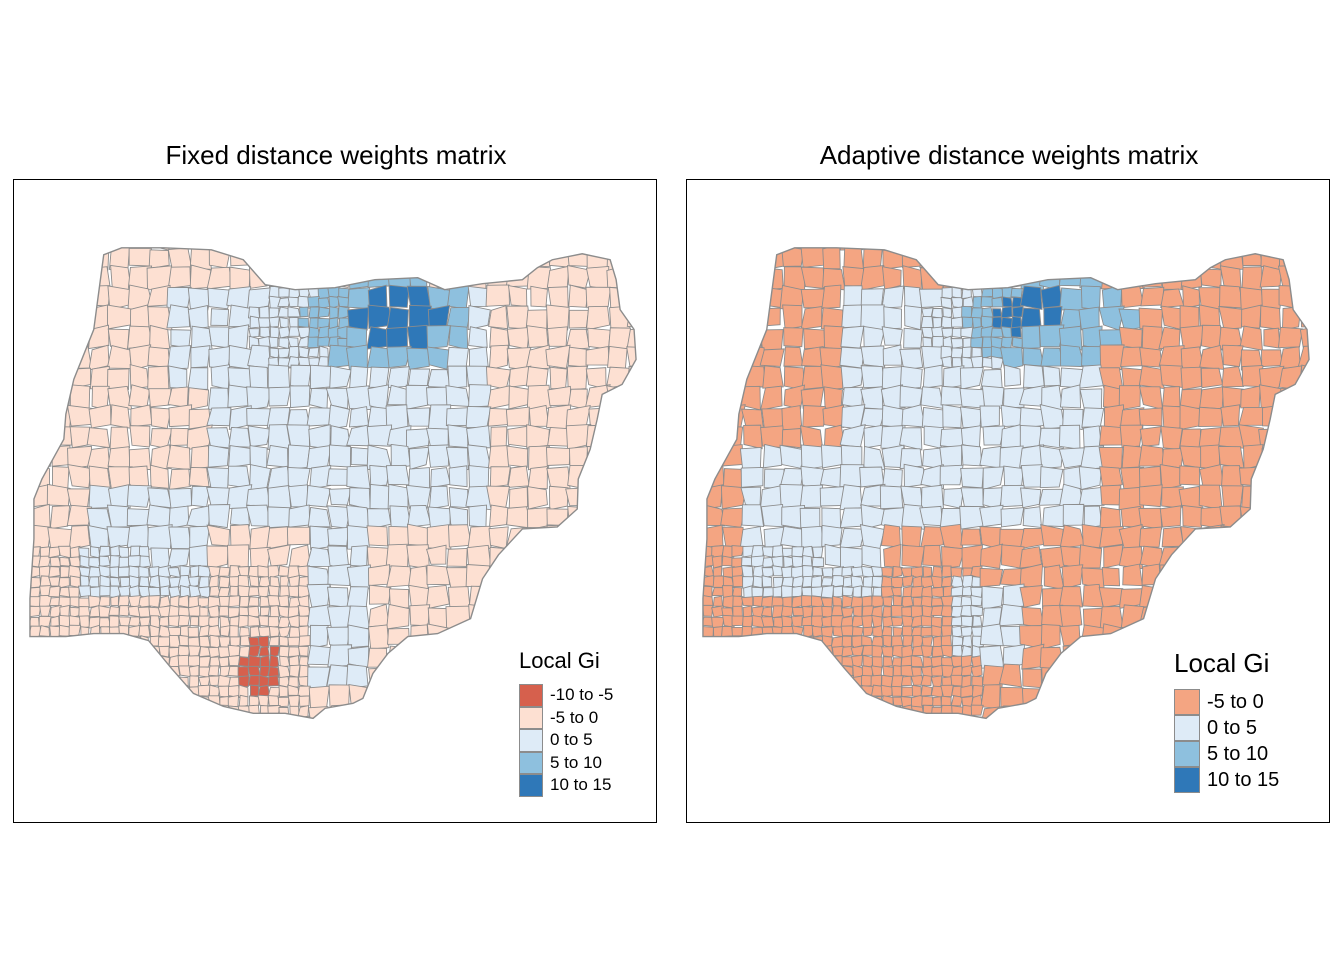  What do you see at coordinates (1232, 727) in the screenshot?
I see `legend-label: 0 to 5` at bounding box center [1232, 727].